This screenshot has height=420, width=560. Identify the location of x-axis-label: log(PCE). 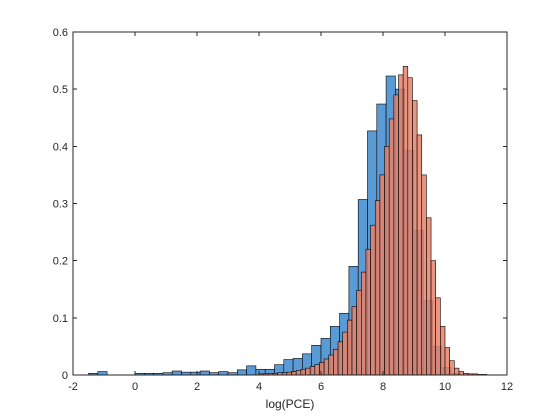
(290, 404).